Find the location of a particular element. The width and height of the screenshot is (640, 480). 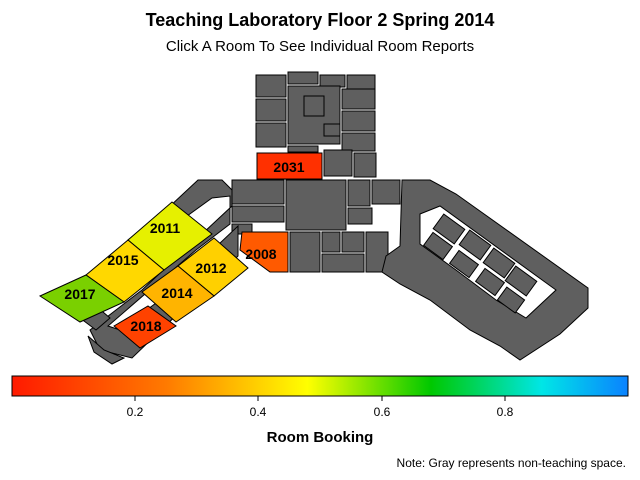

colorbar-tick: 0.8 is located at coordinates (505, 412).